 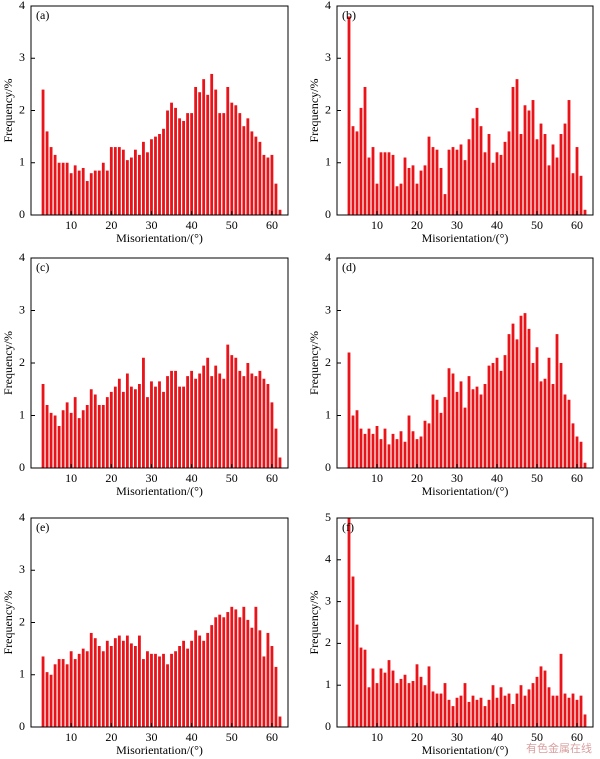 I want to click on y-tick-label: 2, so click(x=22, y=109).